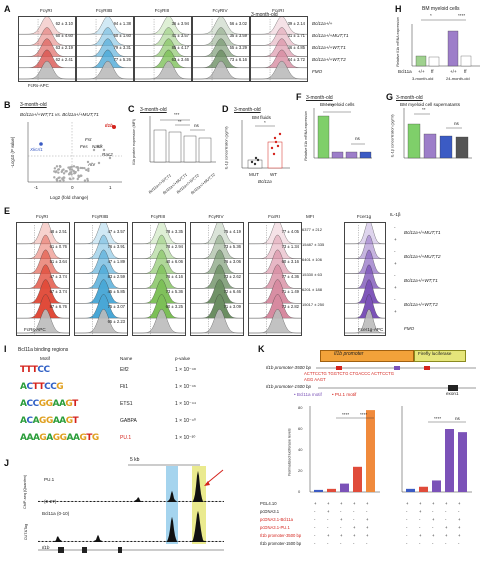  I want to click on panel-e-stat: 65 ± 2.23, so click(116, 321).